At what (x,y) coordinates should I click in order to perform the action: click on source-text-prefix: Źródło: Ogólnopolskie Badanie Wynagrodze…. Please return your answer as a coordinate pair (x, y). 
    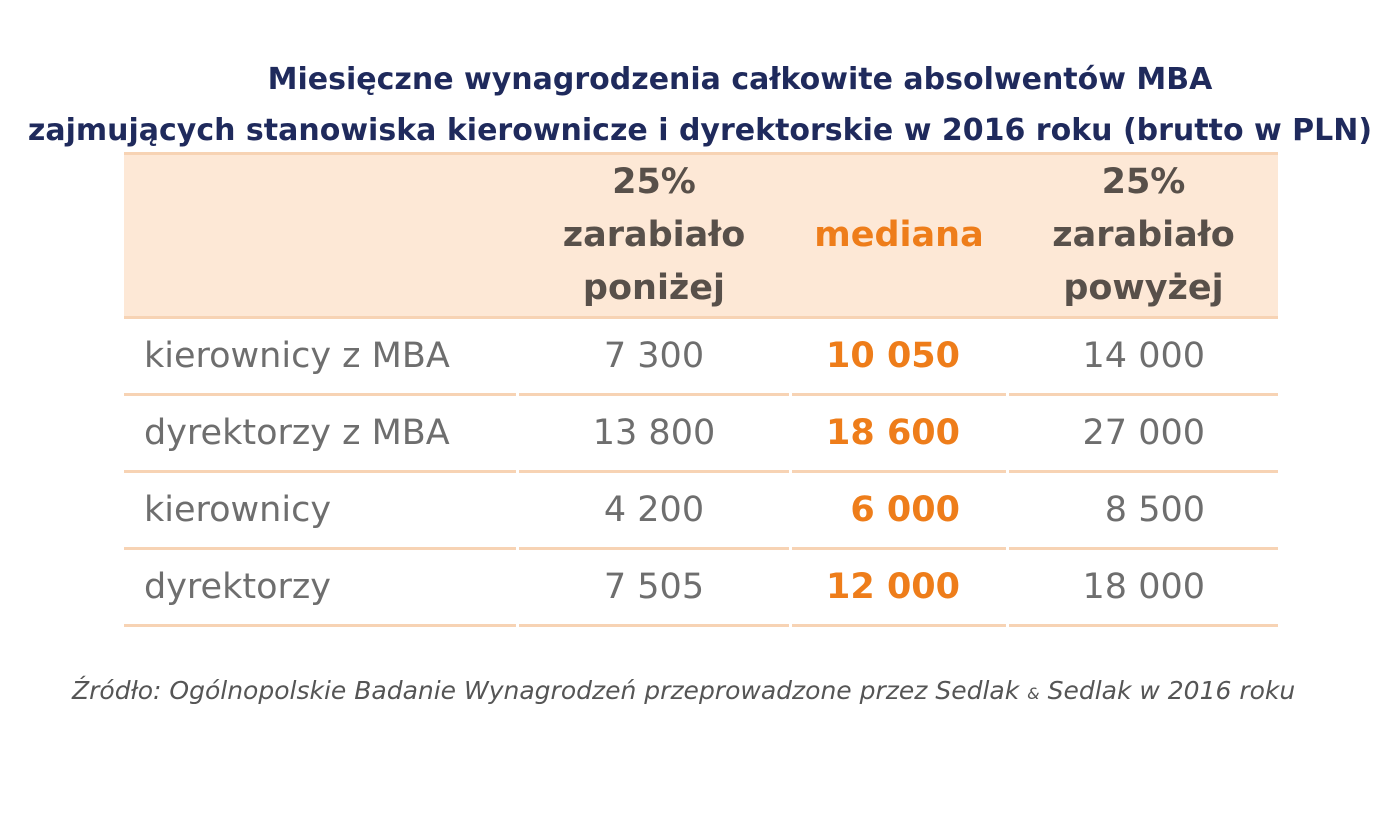
    Looking at the image, I should click on (550, 690).